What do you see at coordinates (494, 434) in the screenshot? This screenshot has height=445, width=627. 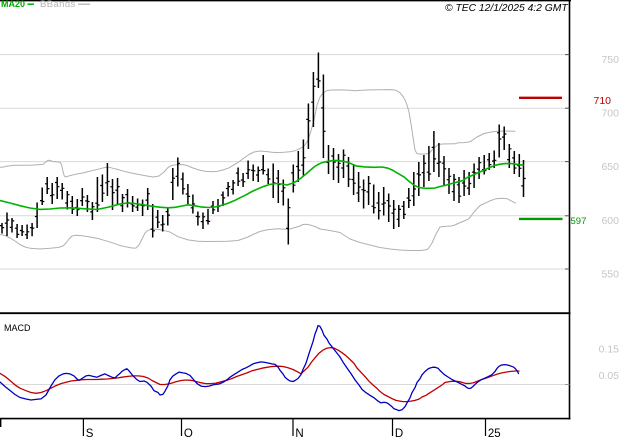 I see `svg-text: 25` at bounding box center [494, 434].